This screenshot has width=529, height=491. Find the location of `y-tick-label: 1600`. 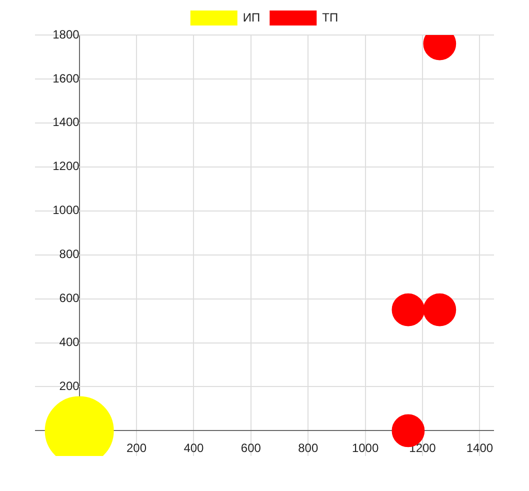

y-tick-label: 1600 is located at coordinates (66, 78).